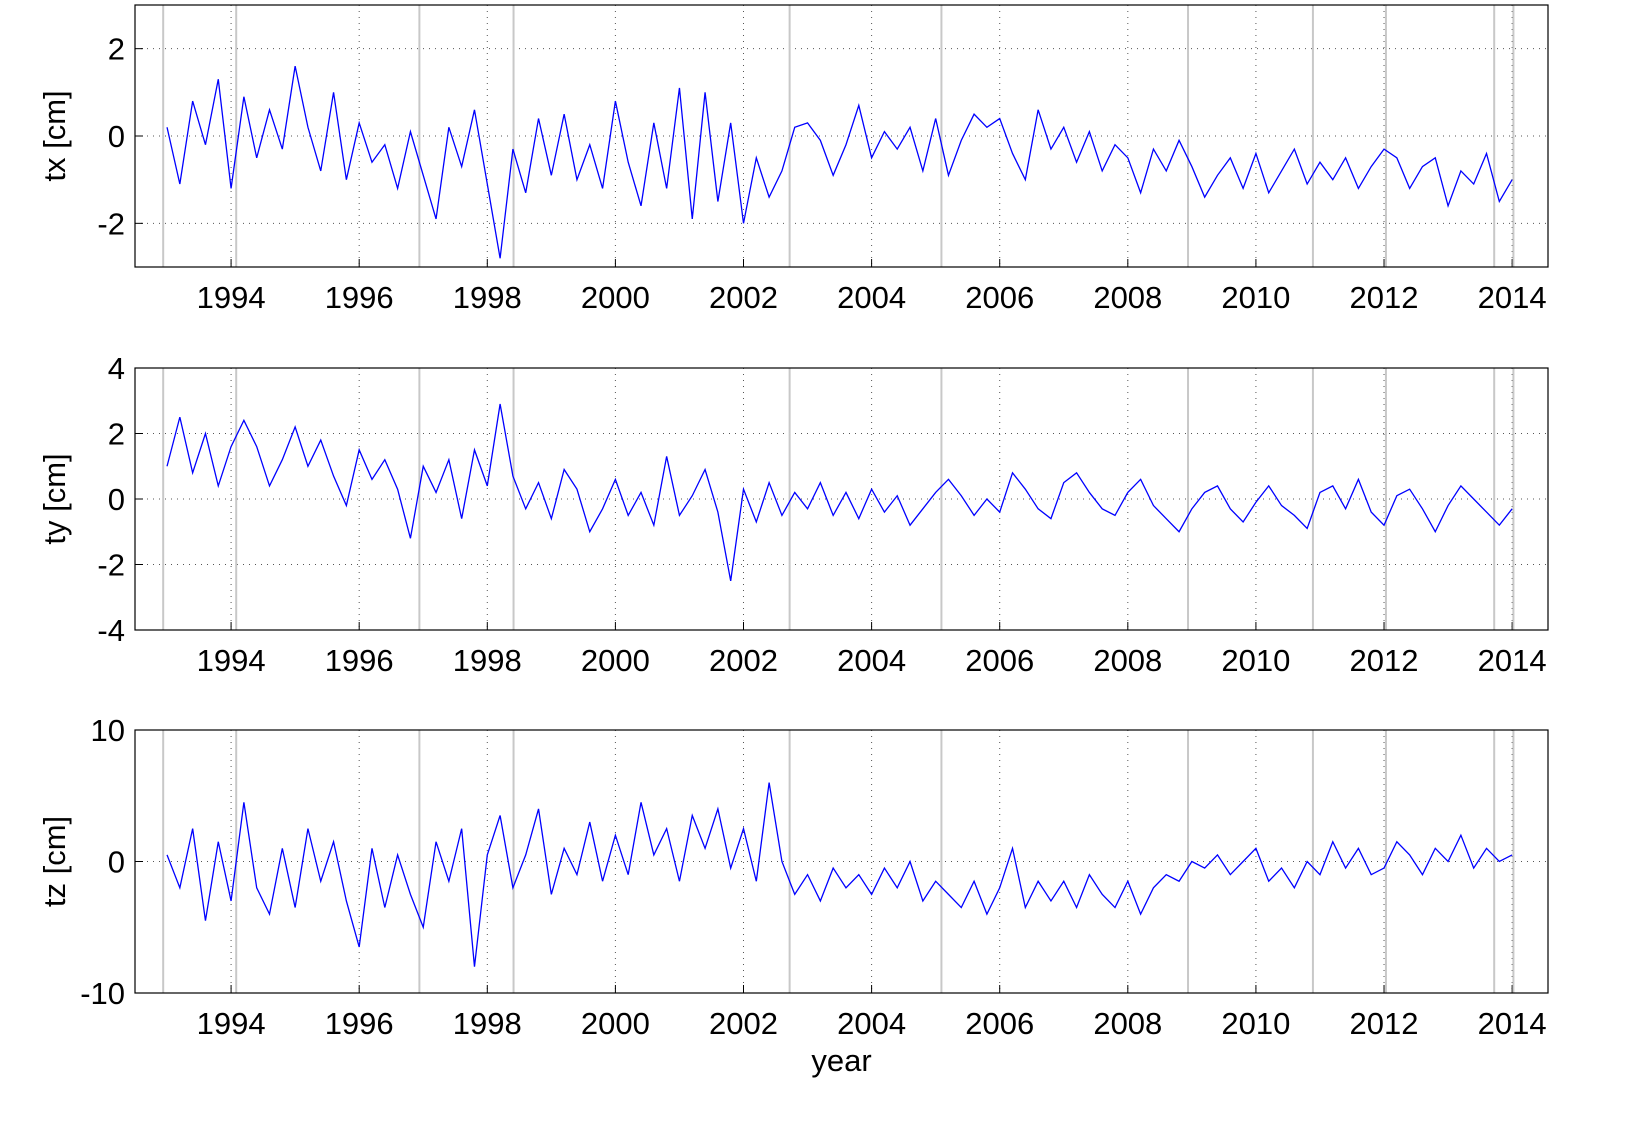 This screenshot has height=1125, width=1632. What do you see at coordinates (841, 1060) in the screenshot?
I see `x-axis-label: year` at bounding box center [841, 1060].